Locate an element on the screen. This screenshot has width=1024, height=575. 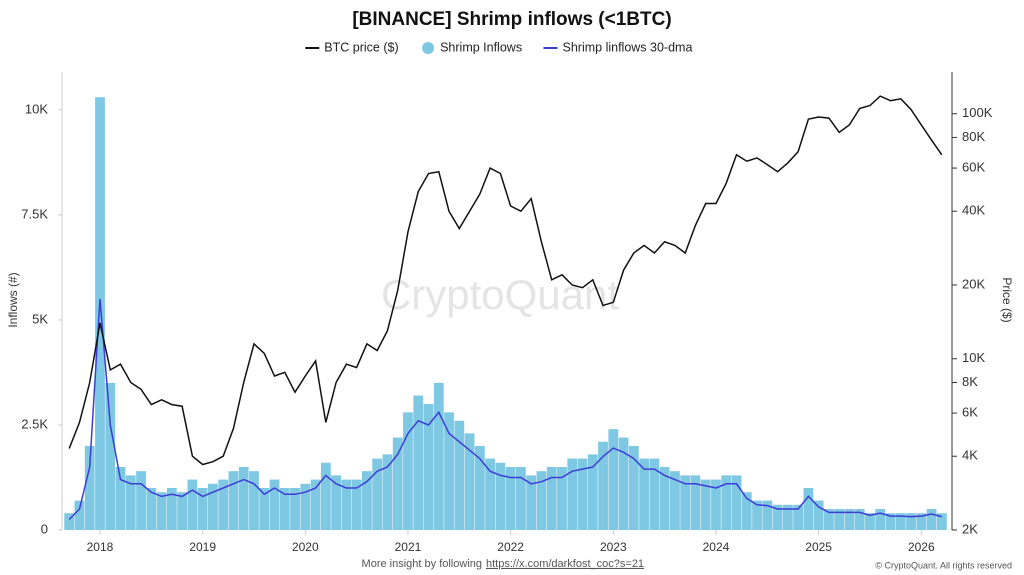
y-tick-label: 7.5K is located at coordinates (34, 213).